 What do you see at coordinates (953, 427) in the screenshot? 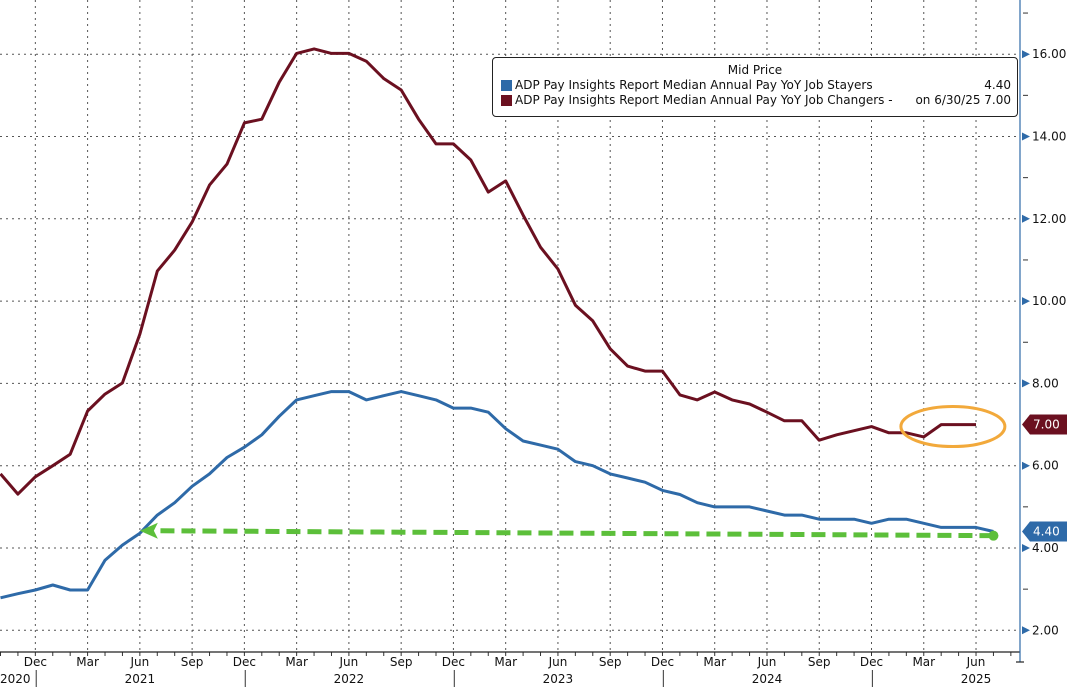
I see `highlight-ellipse` at bounding box center [953, 427].